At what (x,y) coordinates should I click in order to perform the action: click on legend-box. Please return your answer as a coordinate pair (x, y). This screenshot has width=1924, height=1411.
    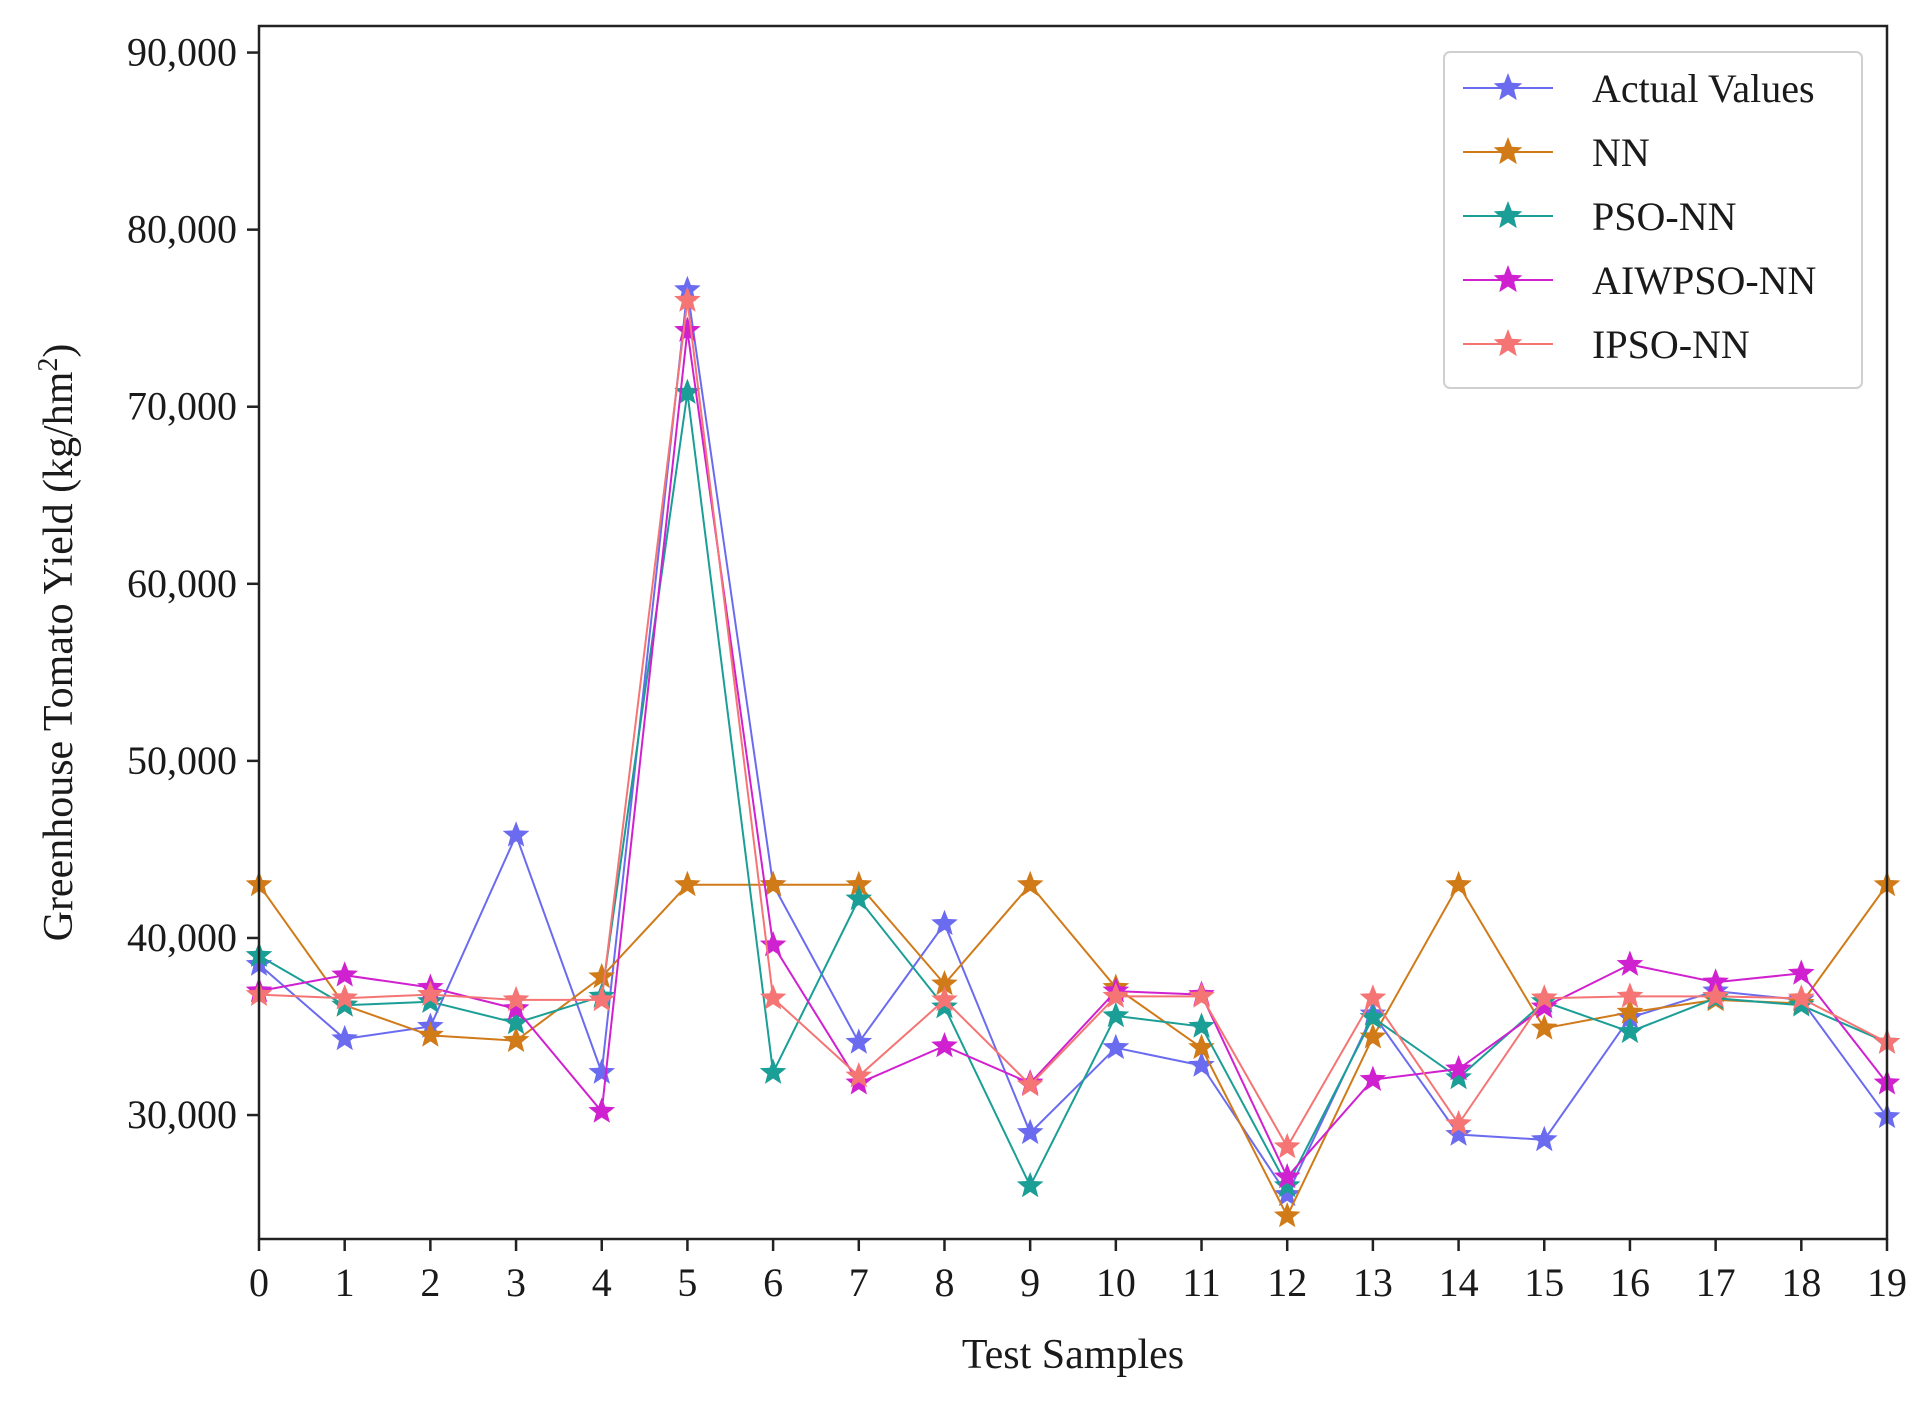
    Looking at the image, I should click on (1653, 220).